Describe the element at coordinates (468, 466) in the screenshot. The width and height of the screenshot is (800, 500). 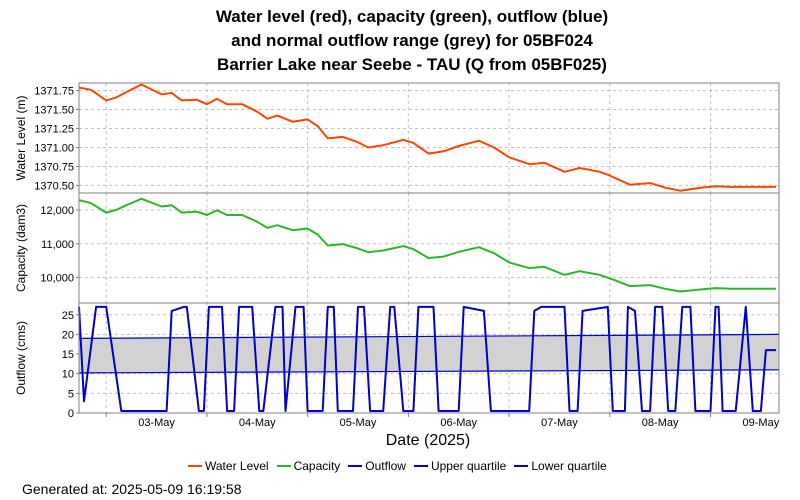
I see `legend-label-upper-quartile: Upper quartile` at that location.